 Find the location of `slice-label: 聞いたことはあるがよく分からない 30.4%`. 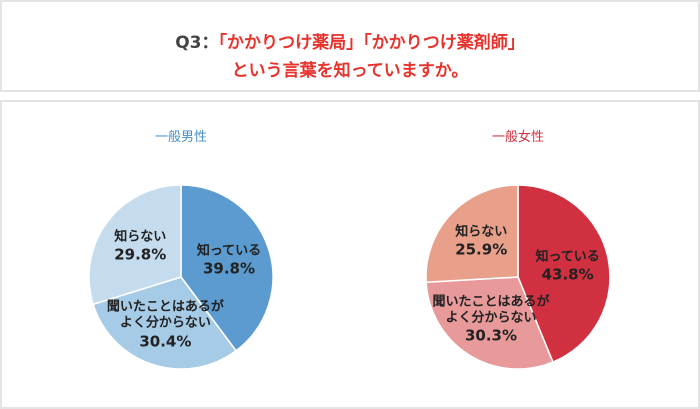

slice-label: 聞いたことはあるがよく分からない 30.4% is located at coordinates (165, 324).